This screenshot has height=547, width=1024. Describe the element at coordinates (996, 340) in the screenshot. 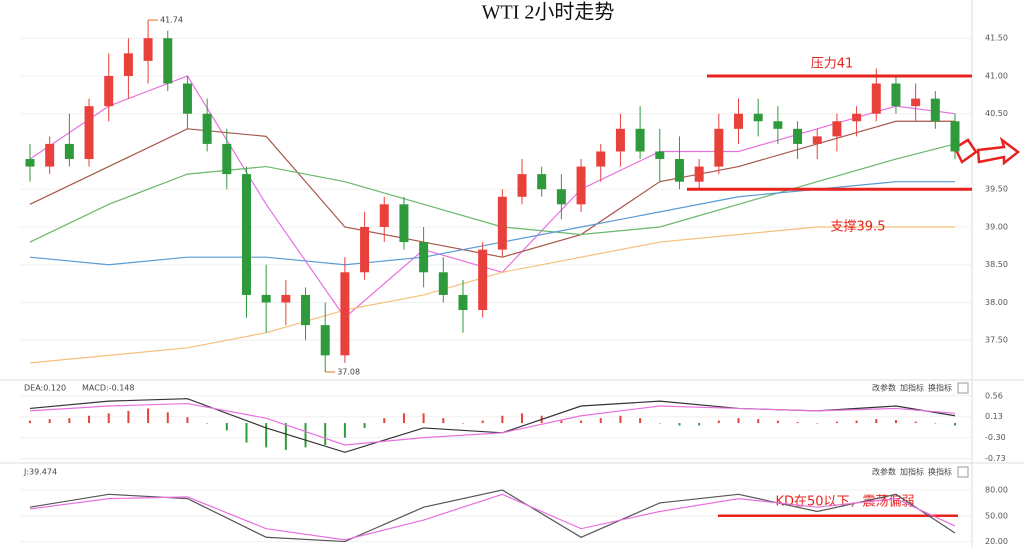

I see `y-tick-label: 37.50` at that location.